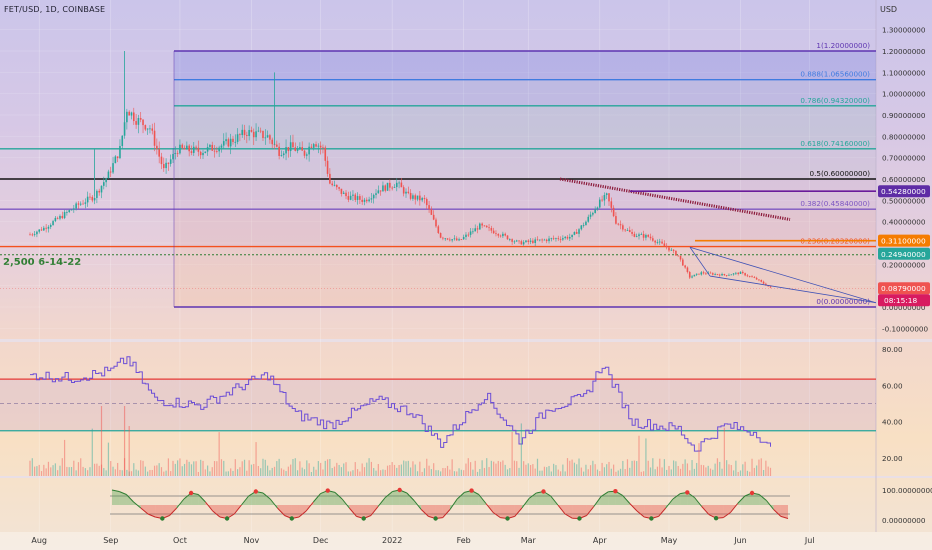  Describe the element at coordinates (904, 222) in the screenshot. I see `y-tick-label: 0.40000000` at that location.